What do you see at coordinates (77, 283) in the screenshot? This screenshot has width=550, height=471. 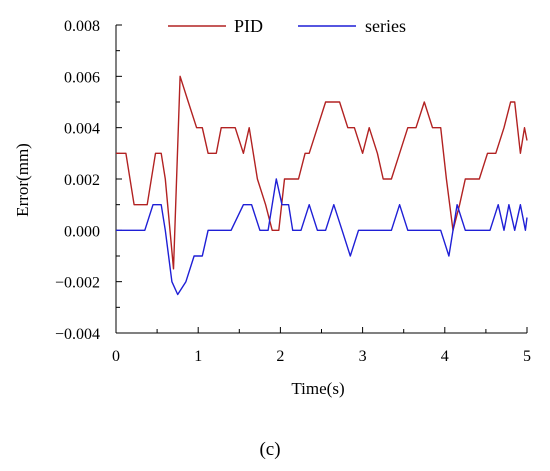 I see `y-tick-label: −0.002` at bounding box center [77, 283].